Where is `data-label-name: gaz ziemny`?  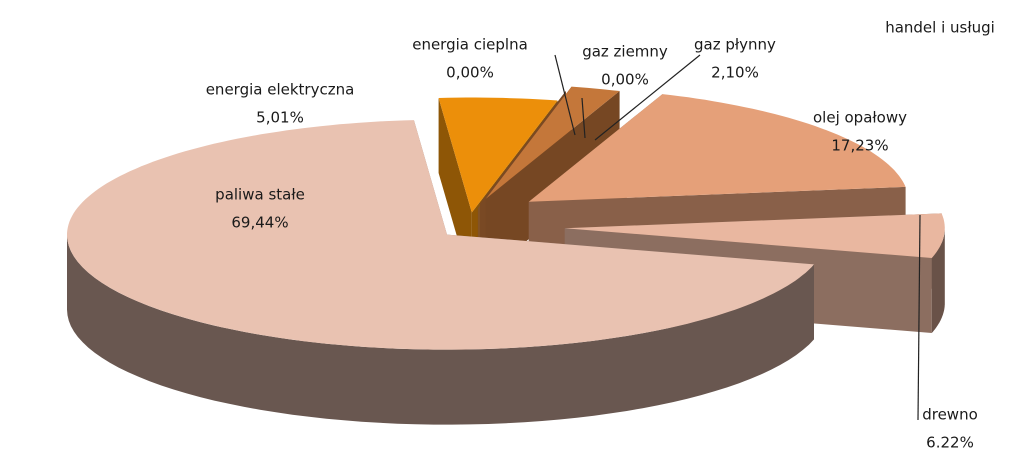
data-label-name: gaz ziemny is located at coordinates (625, 52).